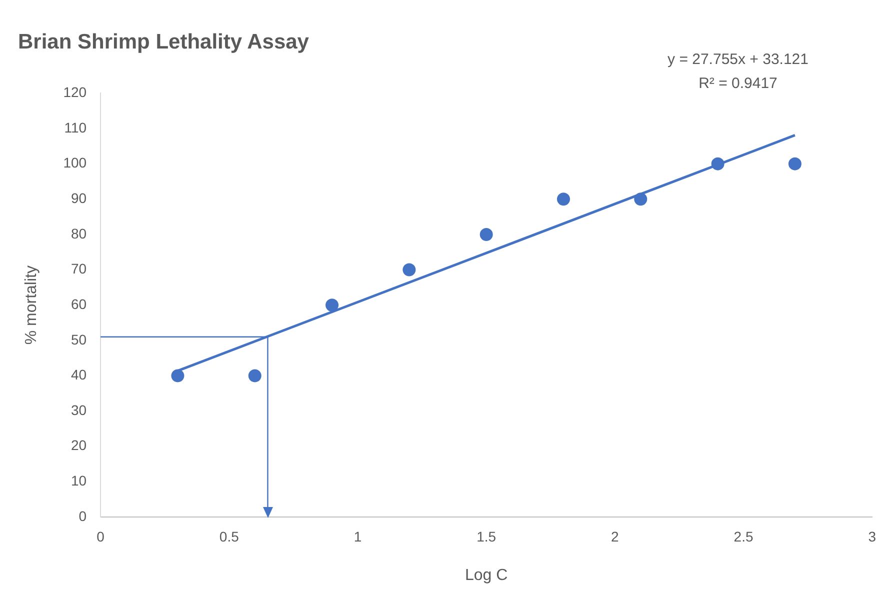 The height and width of the screenshot is (603, 896). I want to click on y-tick-label: 120, so click(75, 92).